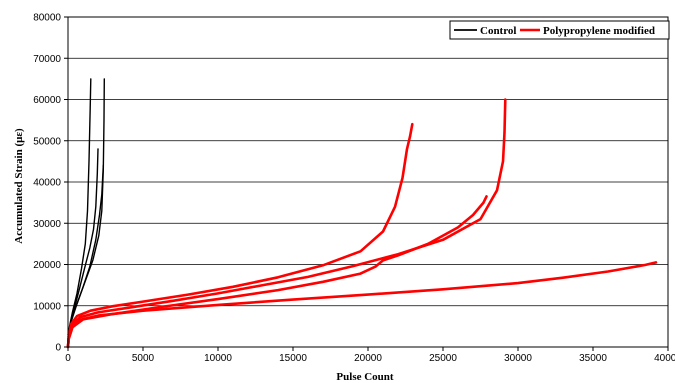 The height and width of the screenshot is (383, 675). Describe the element at coordinates (68, 358) in the screenshot. I see `x-tick-label-0: 0` at that location.